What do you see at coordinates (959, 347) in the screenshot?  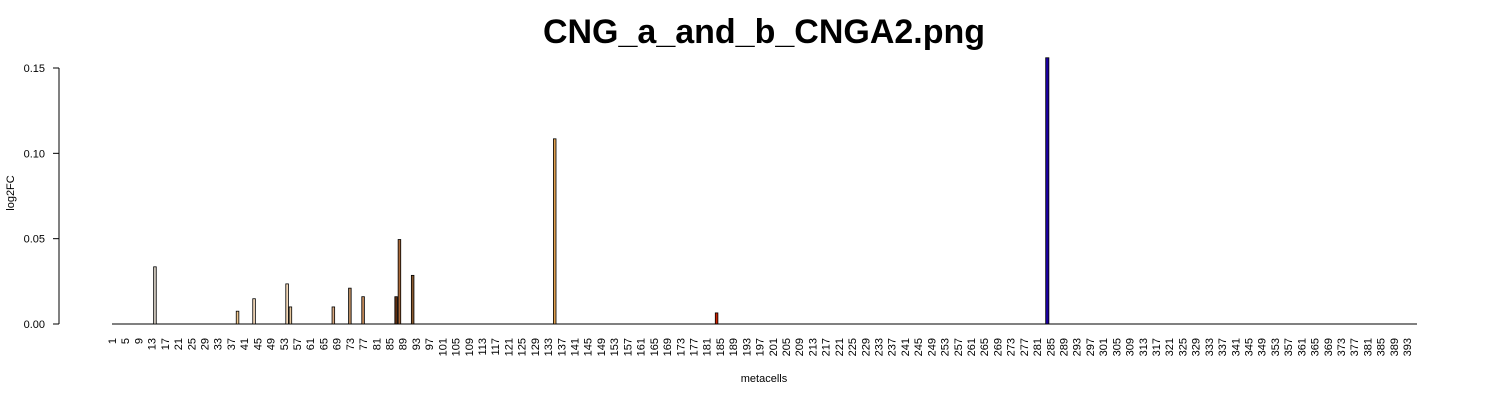 I see `x-tick-label: 257` at bounding box center [959, 347].